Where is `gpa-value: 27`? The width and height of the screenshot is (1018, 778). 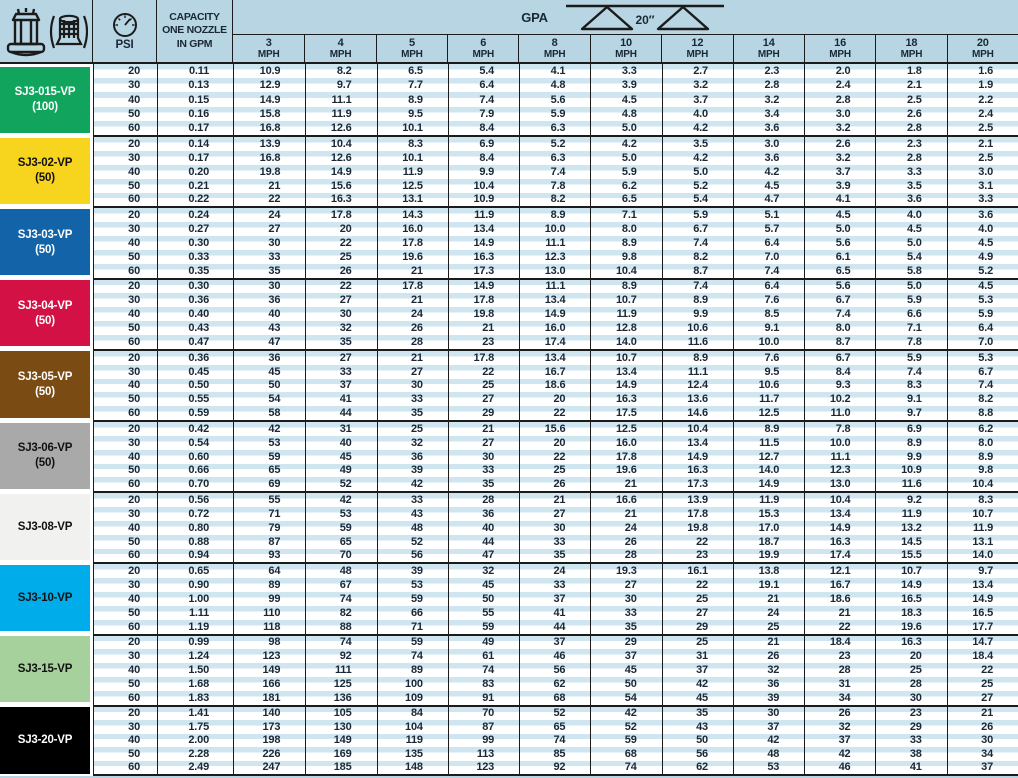
gpa-value: 27 is located at coordinates (554, 514).